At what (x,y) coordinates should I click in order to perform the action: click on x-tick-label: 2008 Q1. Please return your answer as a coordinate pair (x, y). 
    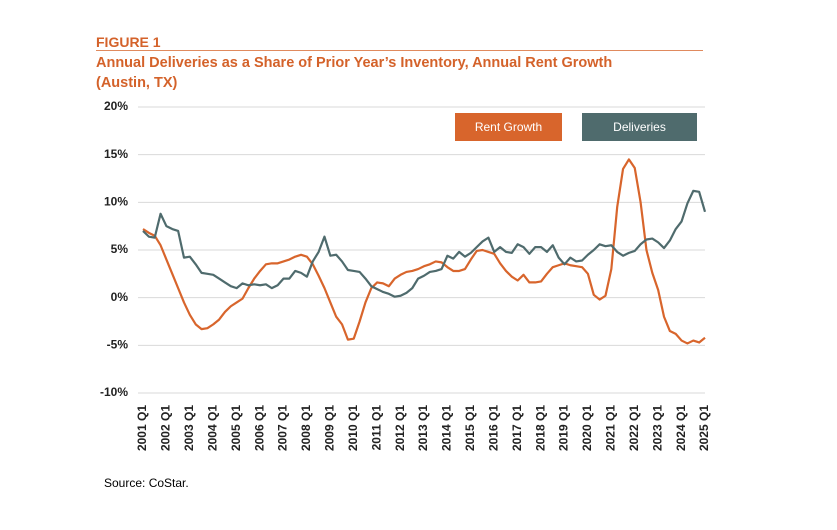
    Looking at the image, I should click on (306, 428).